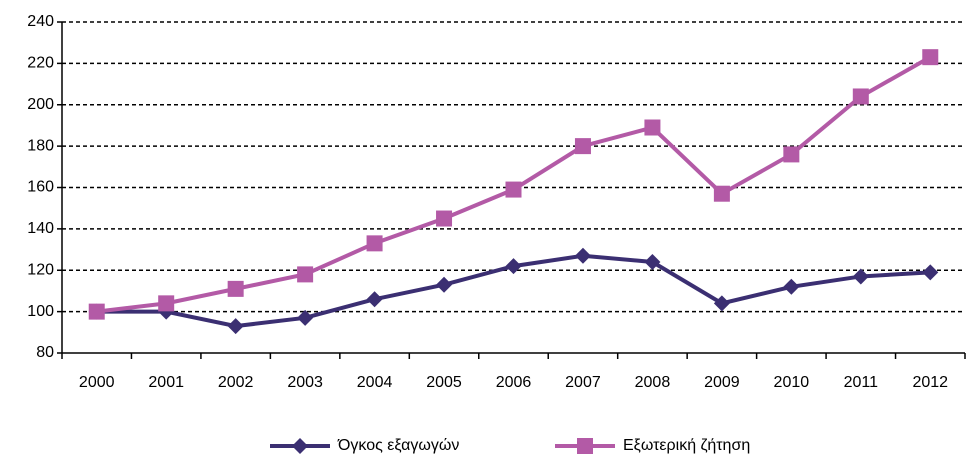 This screenshot has height=461, width=968. What do you see at coordinates (305, 382) in the screenshot?
I see `x-tick-label: 2003` at bounding box center [305, 382].